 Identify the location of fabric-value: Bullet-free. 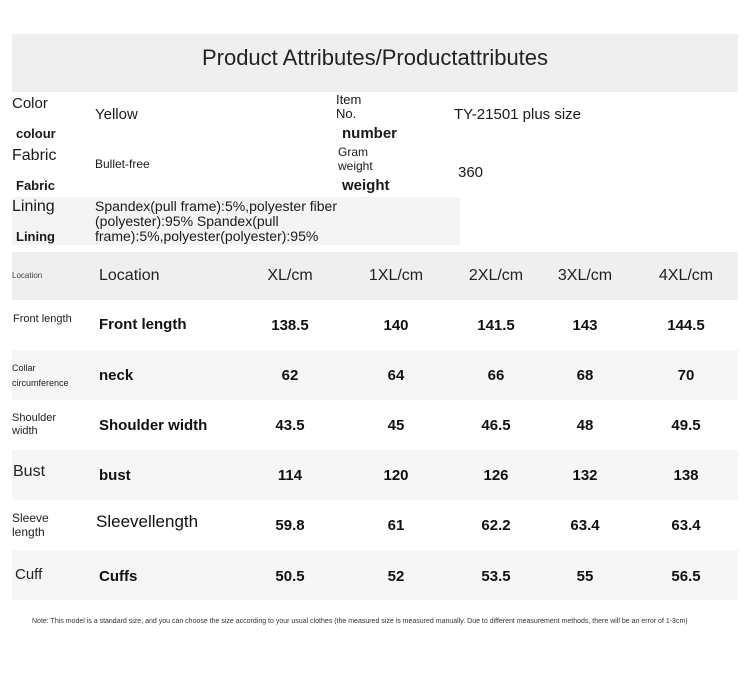
(122, 164).